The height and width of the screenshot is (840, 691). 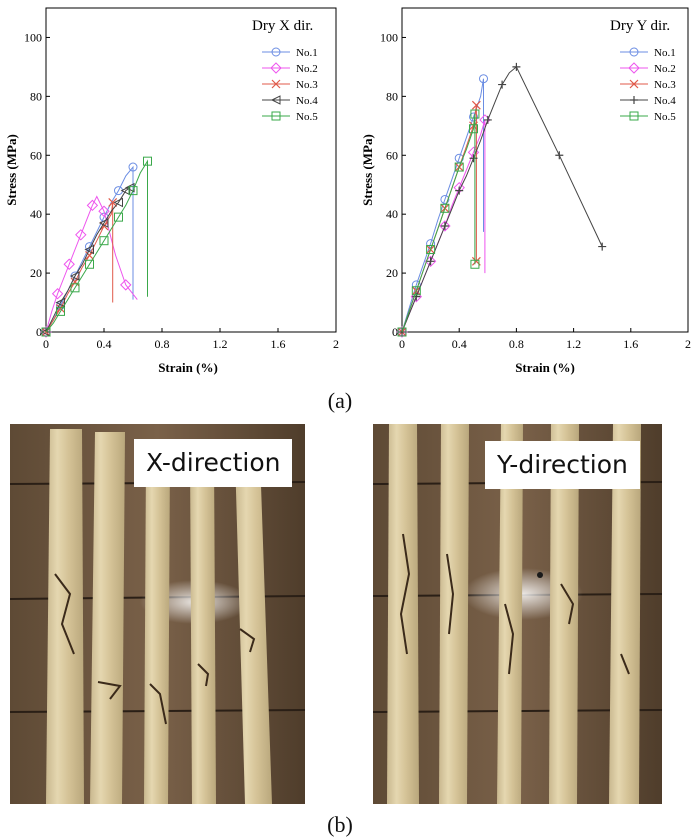 What do you see at coordinates (640, 26) in the screenshot?
I see `chart-title: Dry Y dir.` at bounding box center [640, 26].